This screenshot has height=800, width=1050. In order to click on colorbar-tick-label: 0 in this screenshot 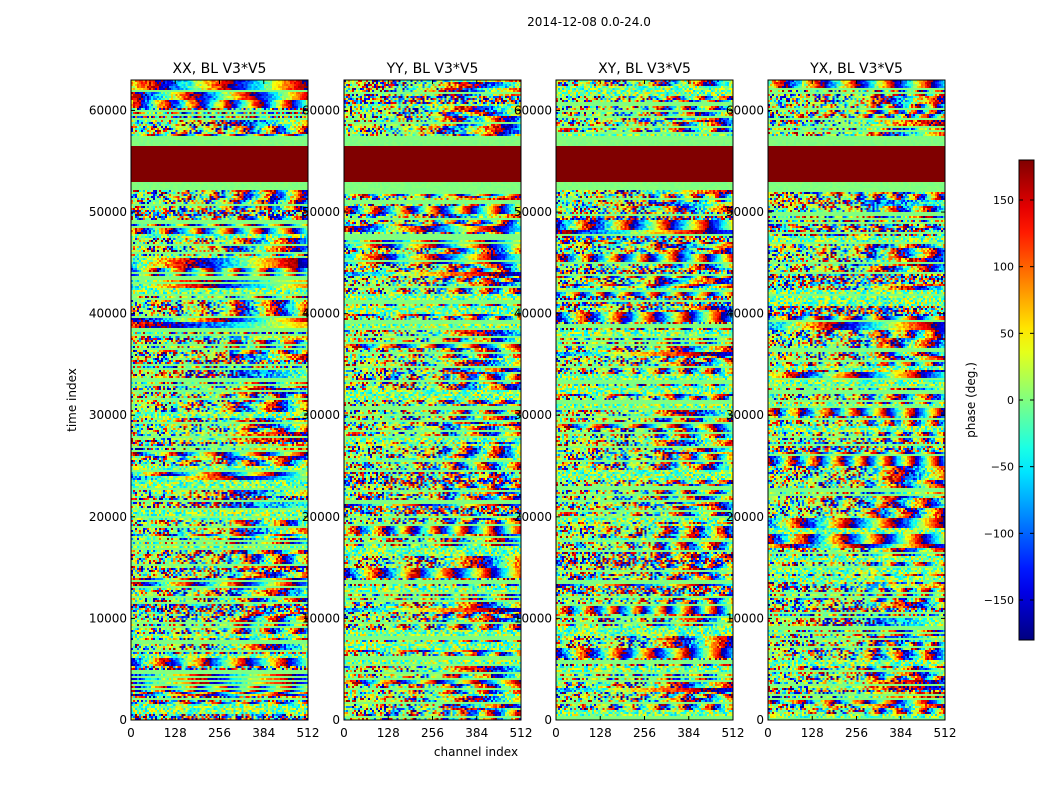, I will do `click(1010, 400)`.